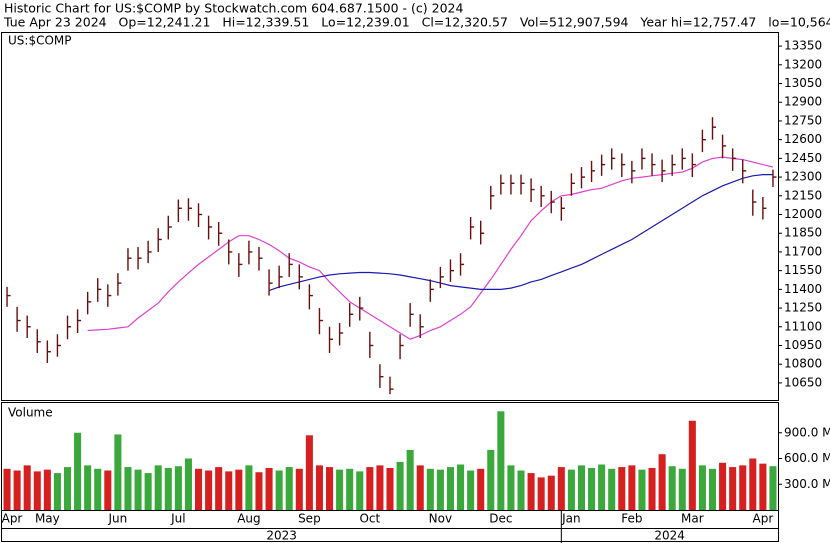  Describe the element at coordinates (520, 233) in the screenshot. I see `moving-average-line` at that location.